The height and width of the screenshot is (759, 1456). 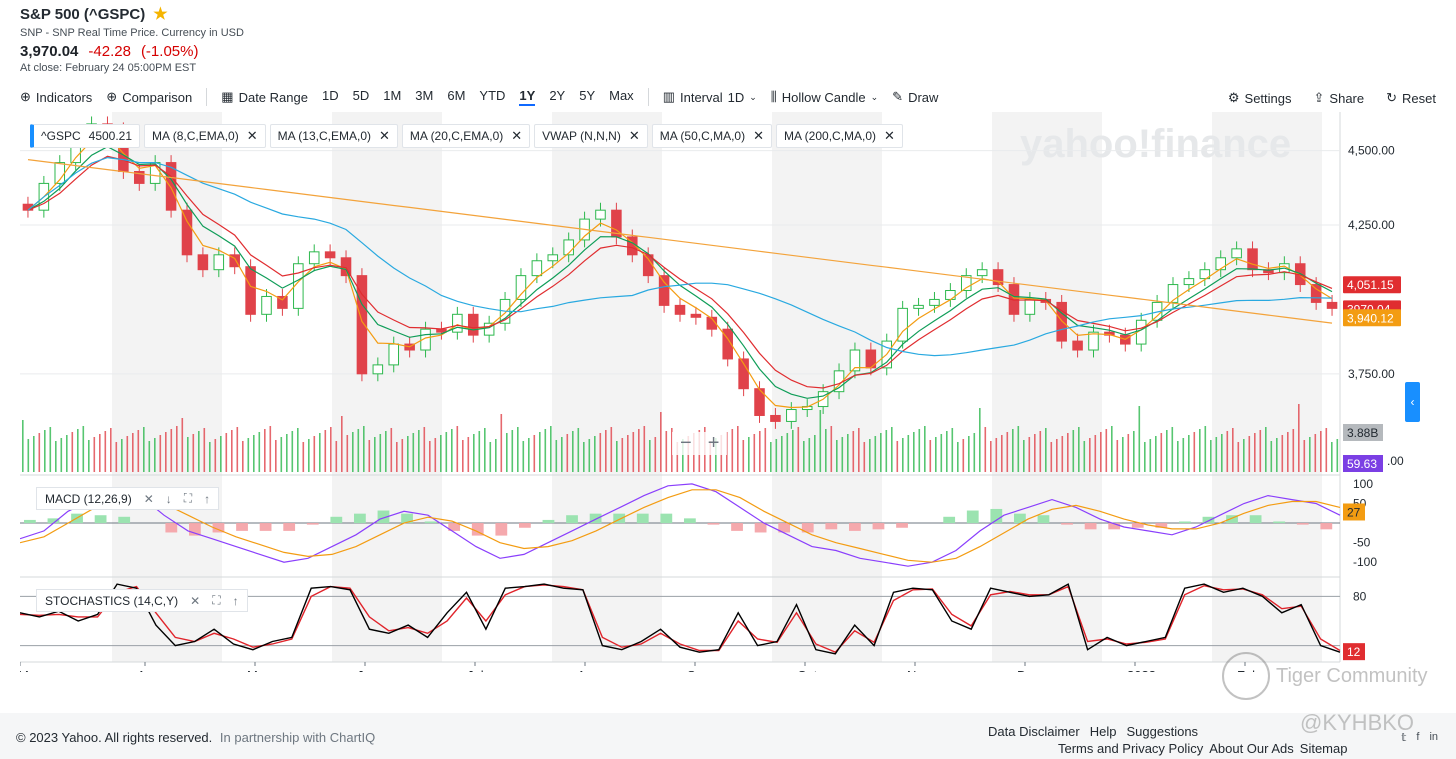 What do you see at coordinates (149, 97) in the screenshot?
I see `comparison-button: ⊕ Comparison` at bounding box center [149, 97].